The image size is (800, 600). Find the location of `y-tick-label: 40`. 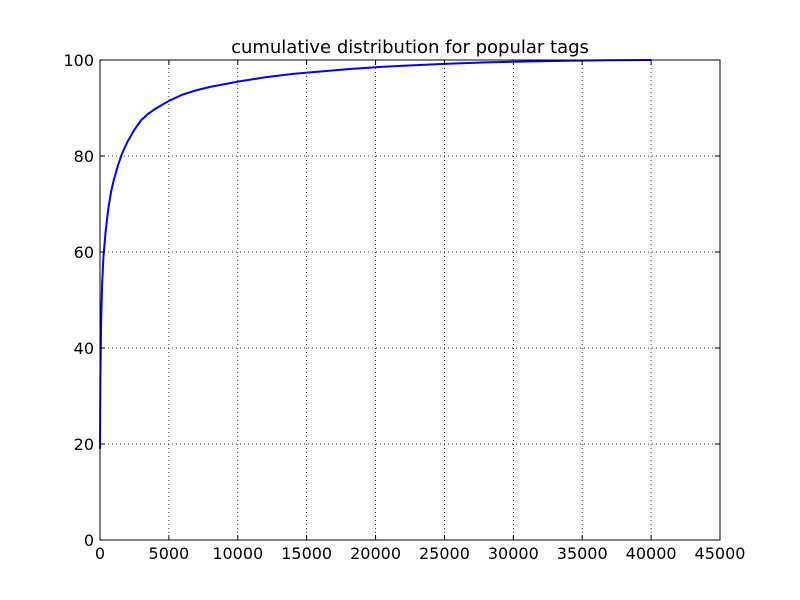

y-tick-label: 40 is located at coordinates (84, 348).